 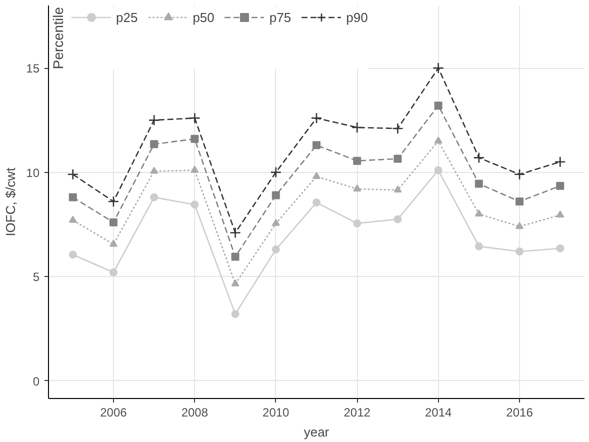 What do you see at coordinates (127, 17) in the screenshot?
I see `legend-label: p25` at bounding box center [127, 17].